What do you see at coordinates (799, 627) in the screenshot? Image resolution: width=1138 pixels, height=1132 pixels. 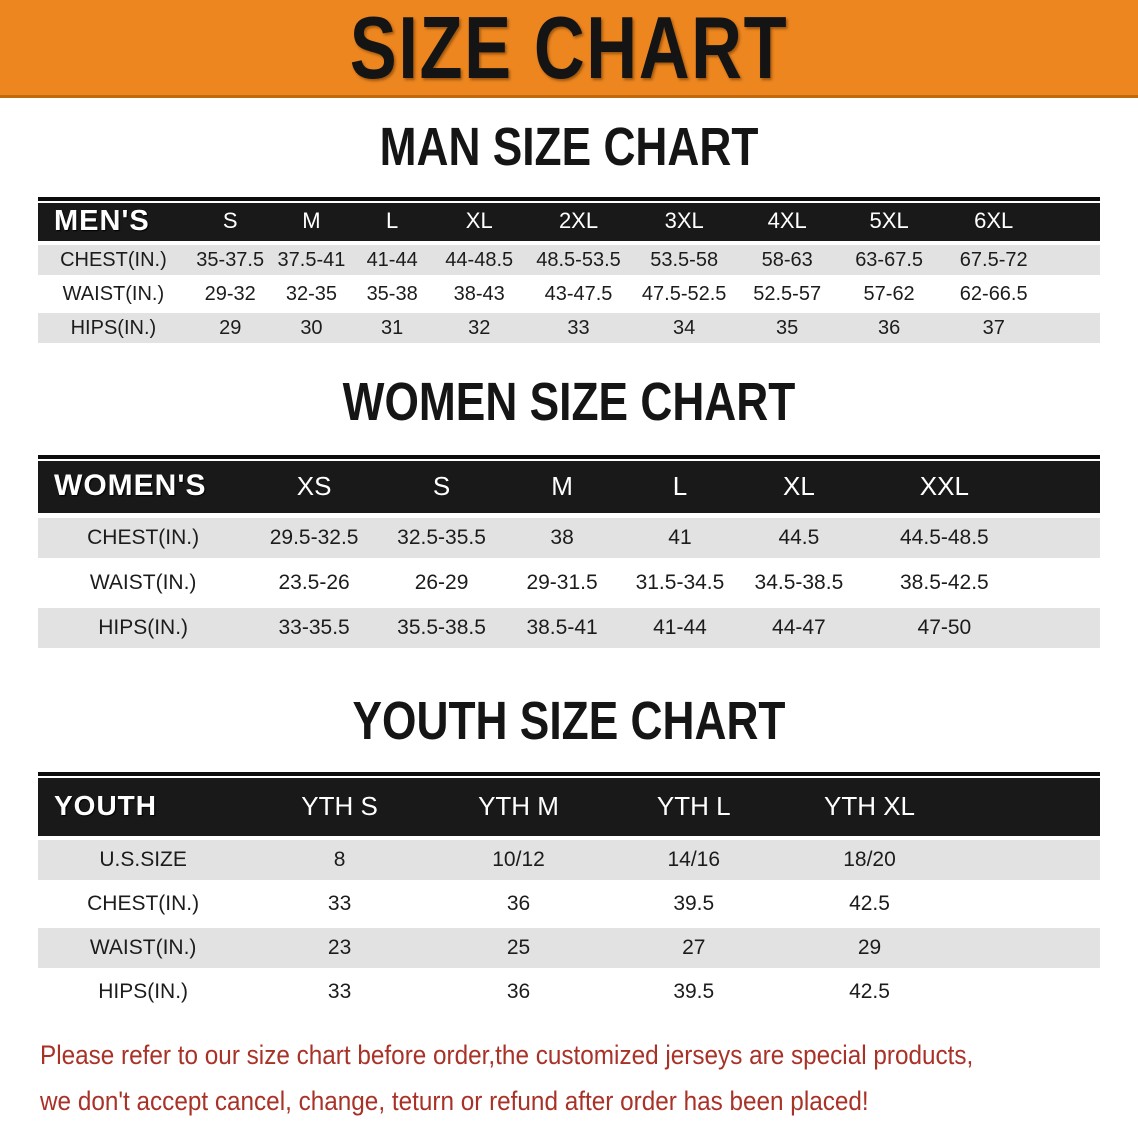 I see `value-cell: 44-47` at bounding box center [799, 627].